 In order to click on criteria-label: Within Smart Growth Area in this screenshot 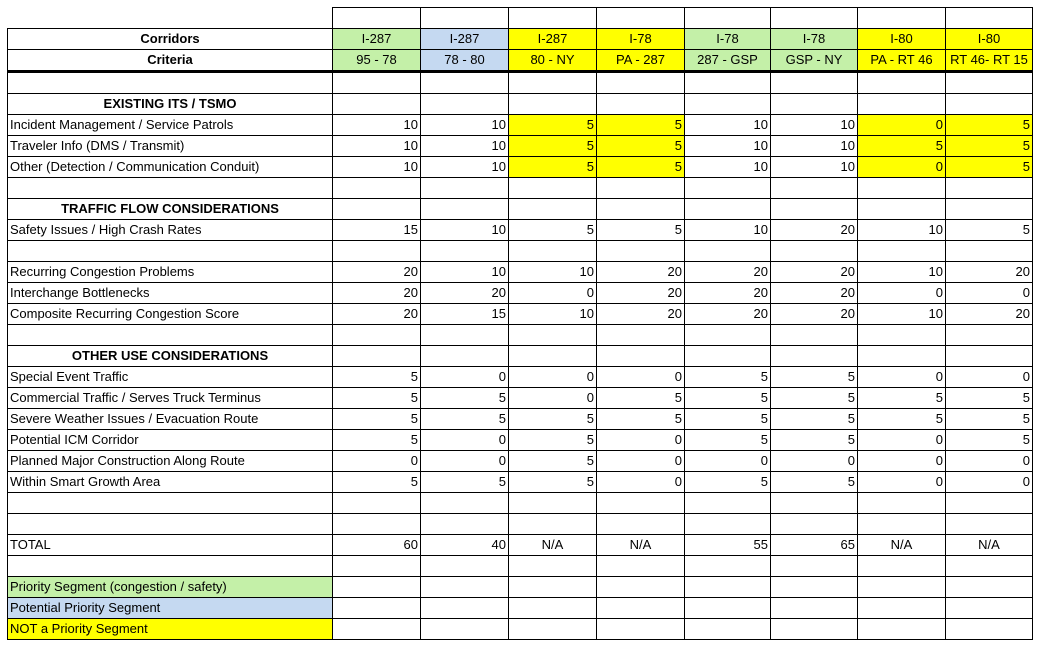, I will do `click(170, 482)`.